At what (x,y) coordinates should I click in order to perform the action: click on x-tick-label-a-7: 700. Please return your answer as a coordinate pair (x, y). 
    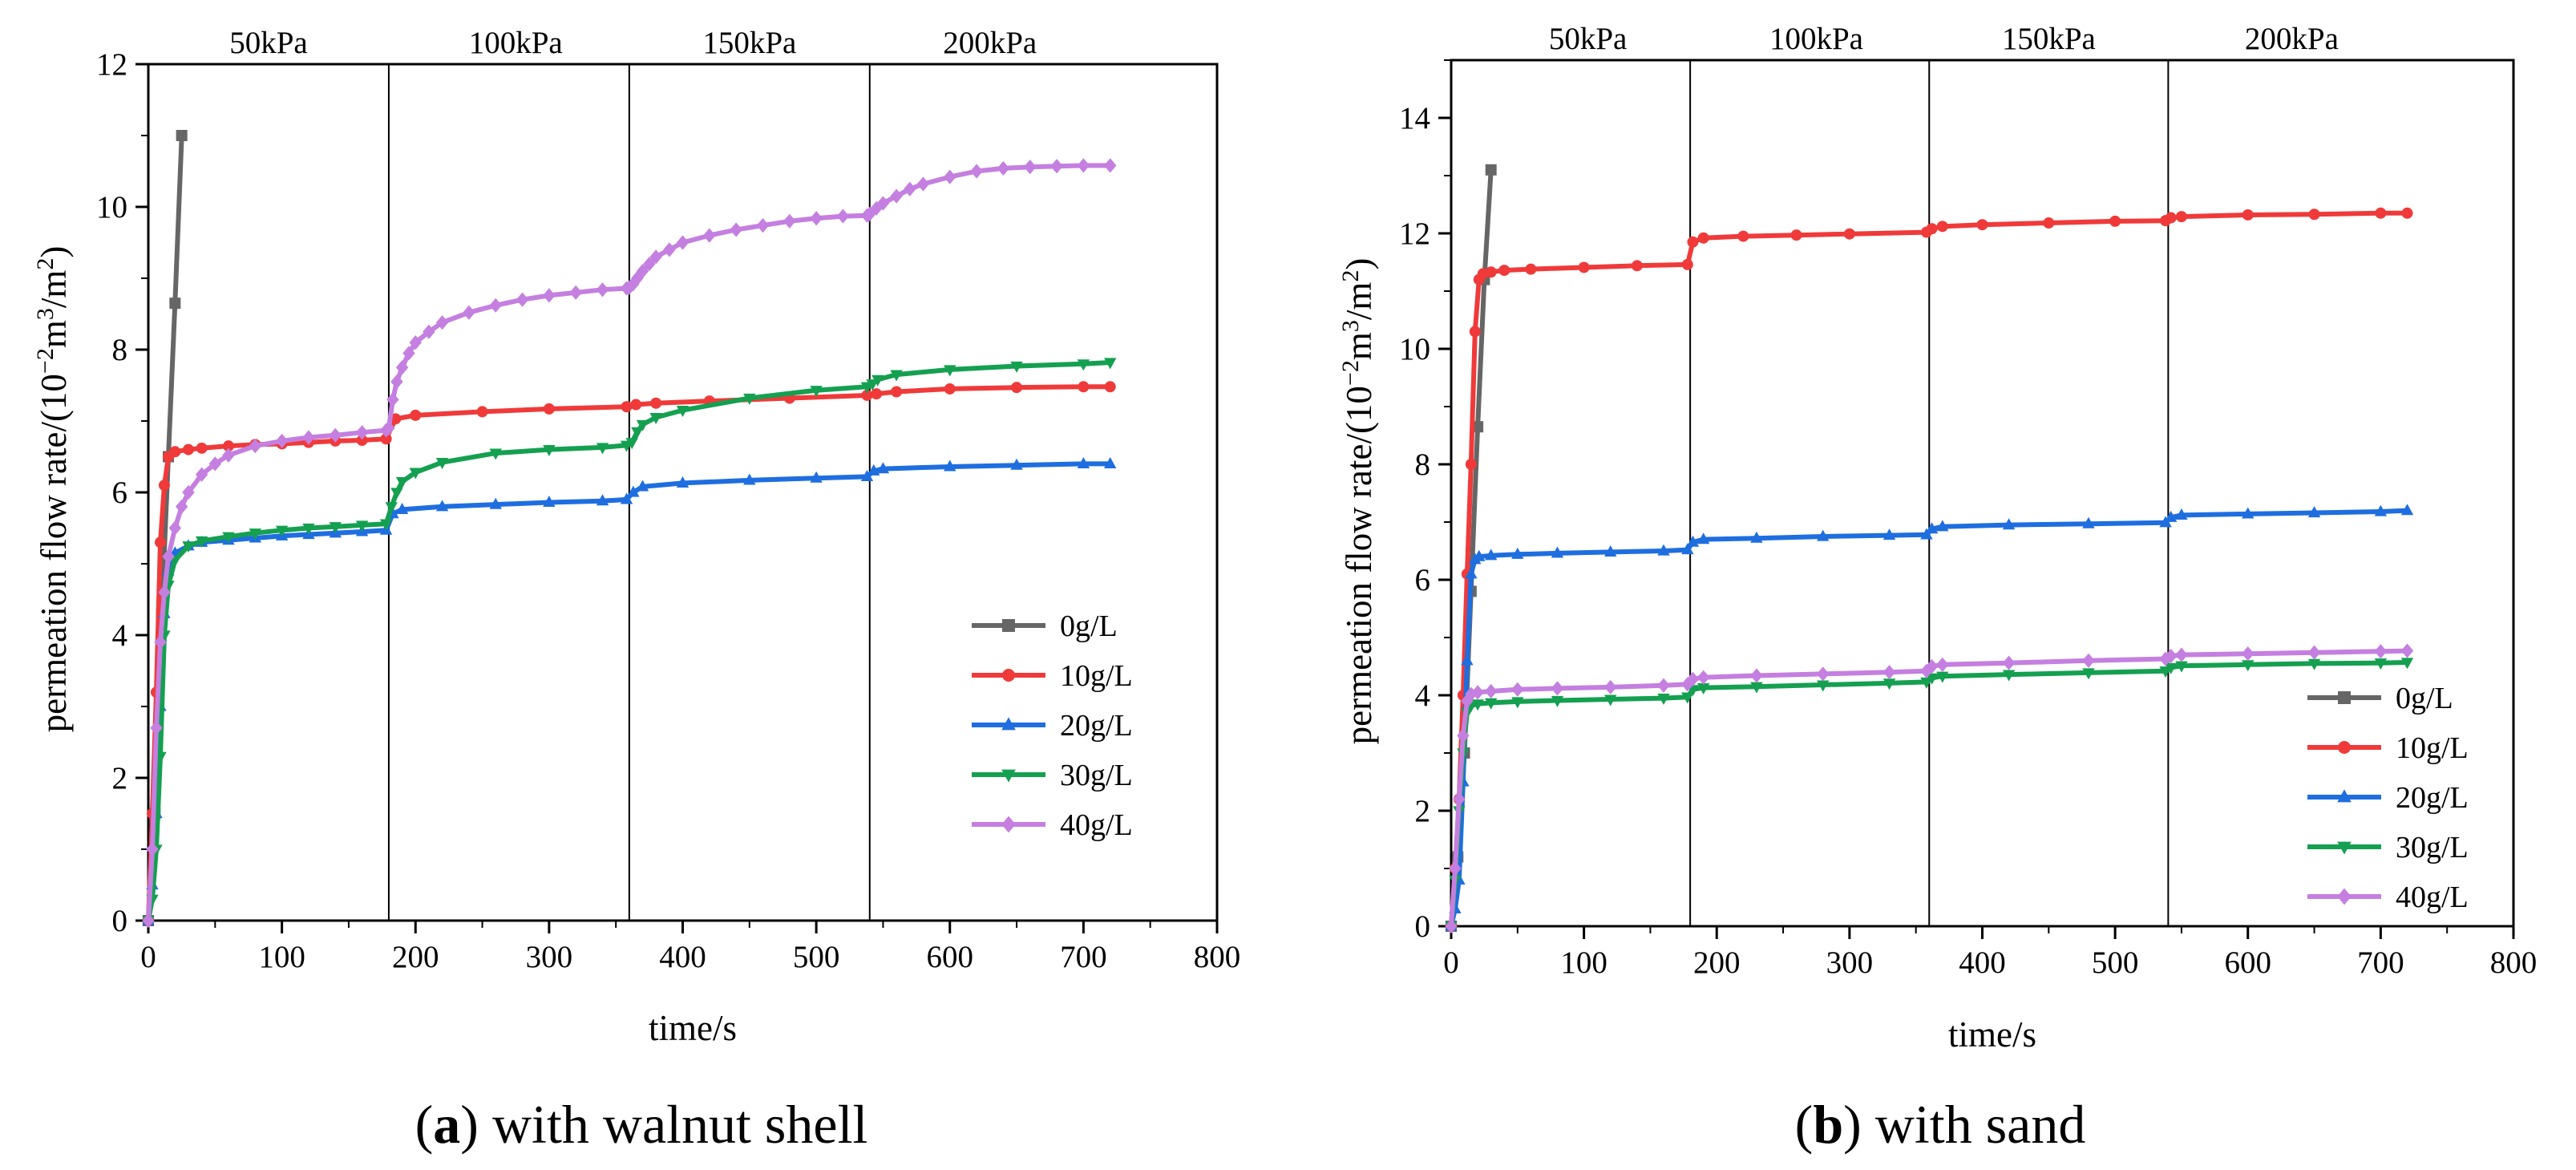
    Looking at the image, I should click on (1083, 957).